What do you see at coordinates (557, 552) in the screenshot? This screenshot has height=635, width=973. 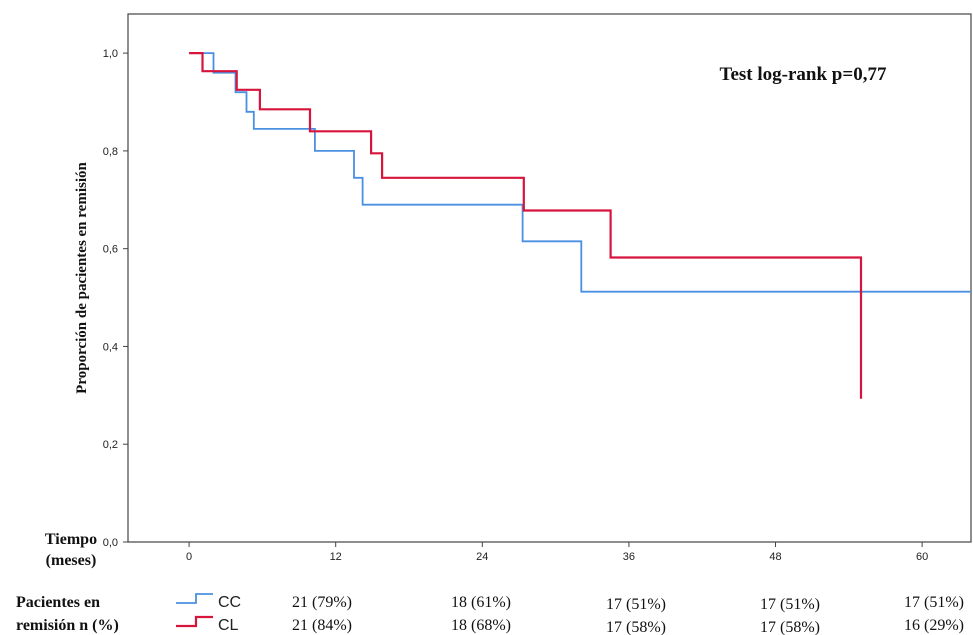 I see `x-axis-ticks: 0 12 24 36 48 60` at bounding box center [557, 552].